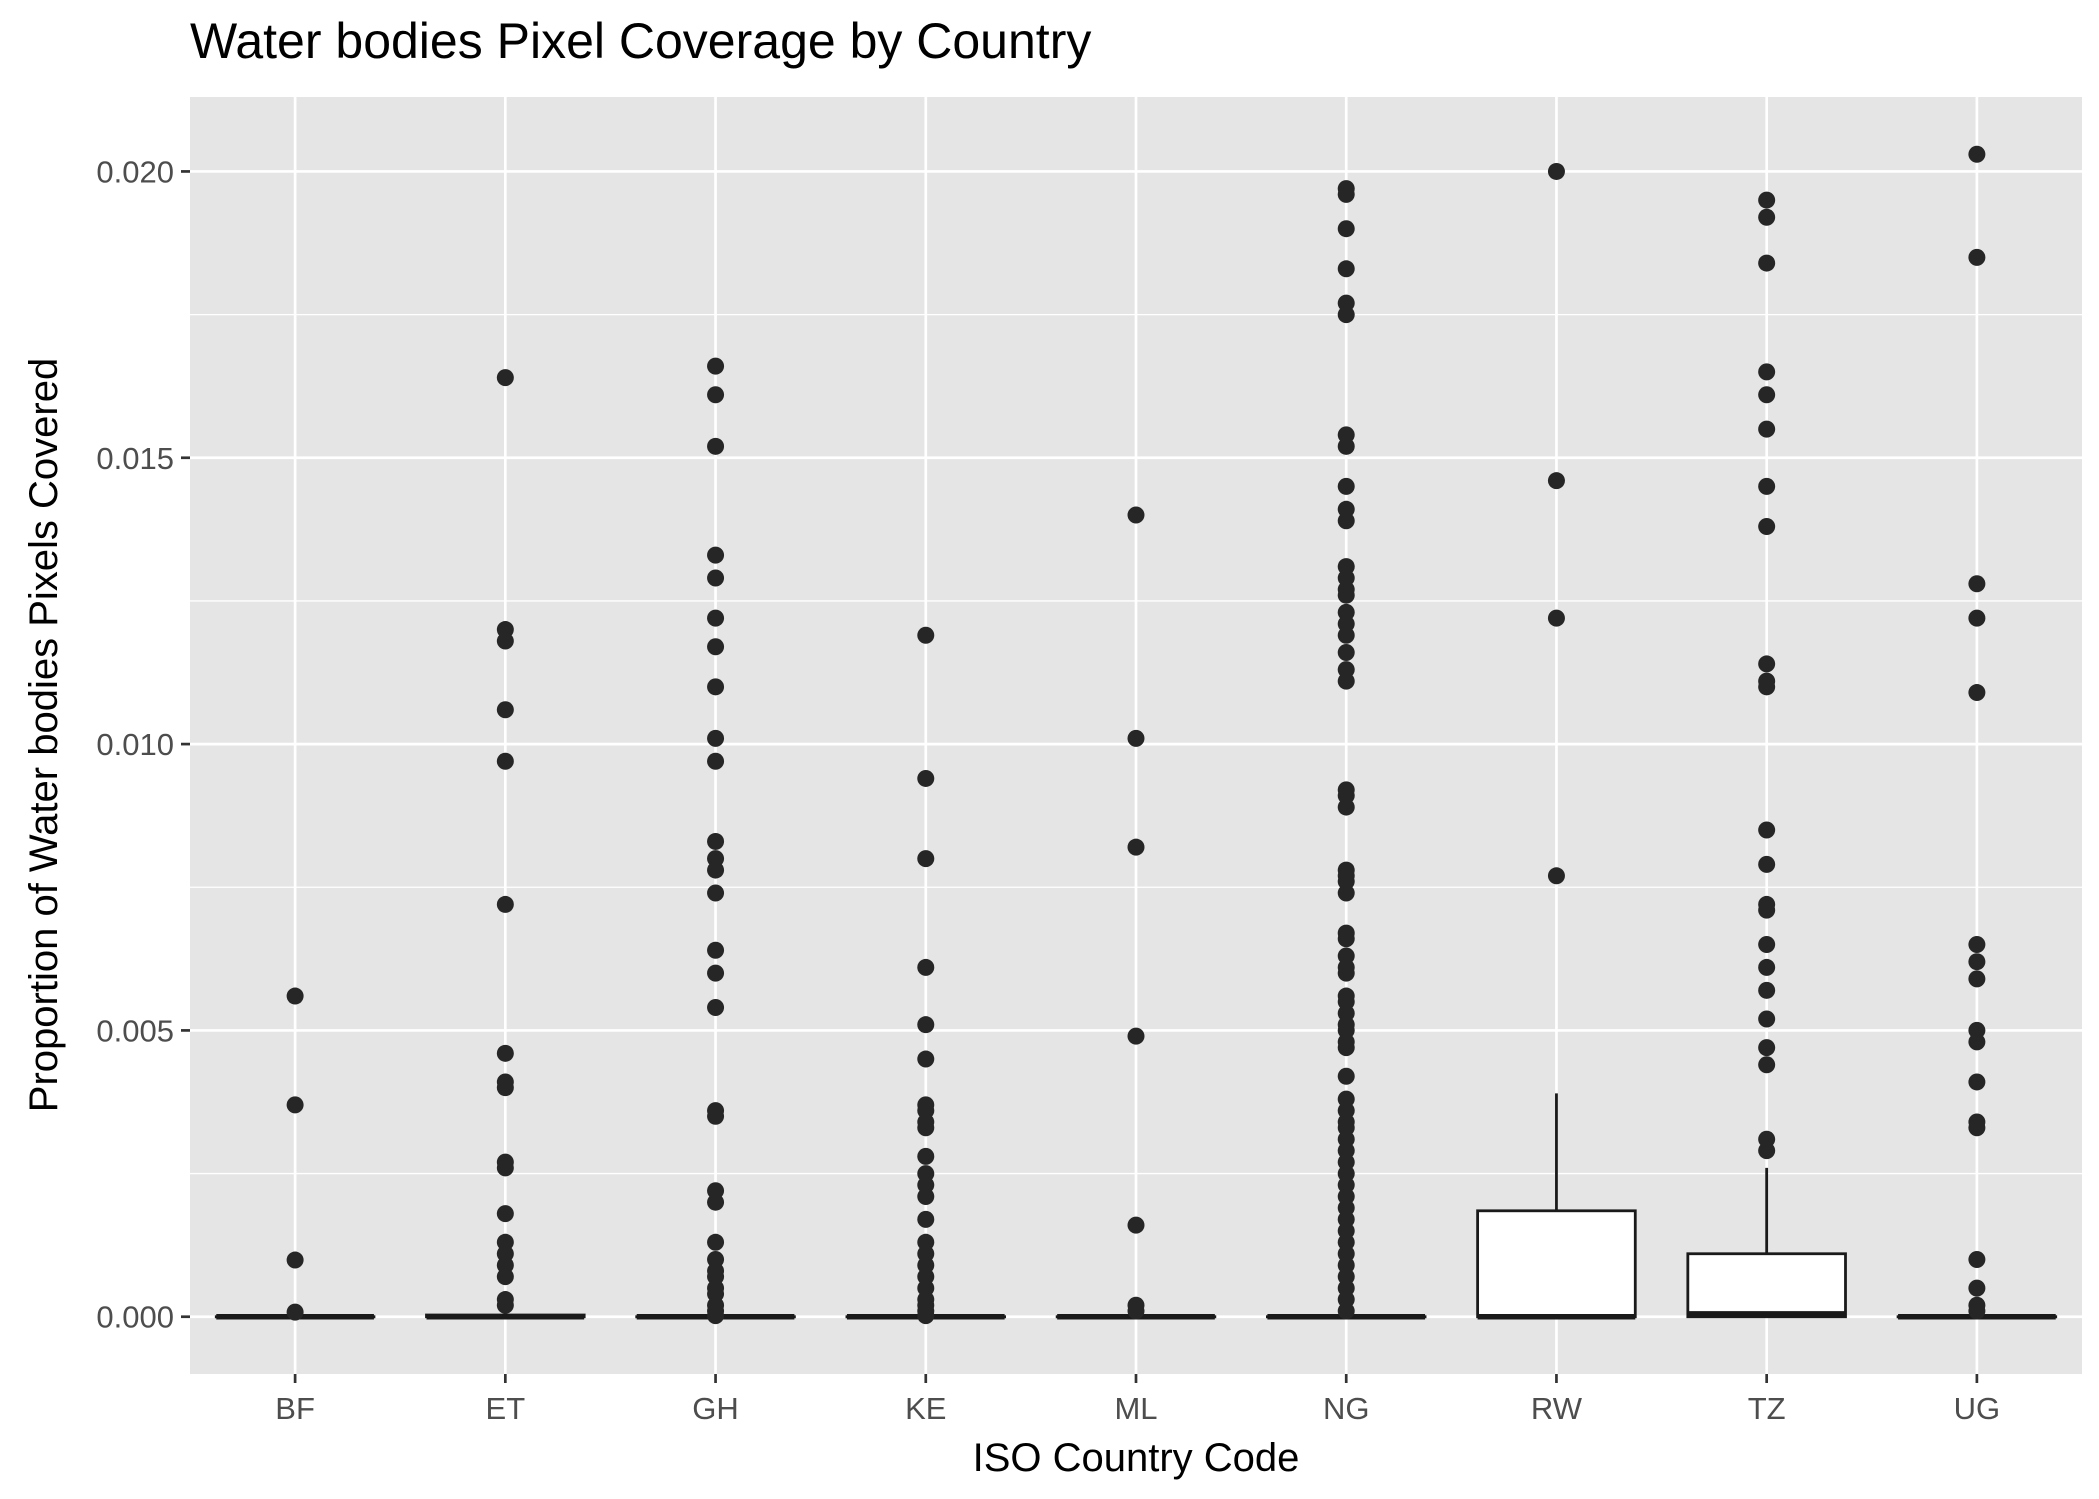  I want to click on x-tick-label: BF, so click(295, 1408).